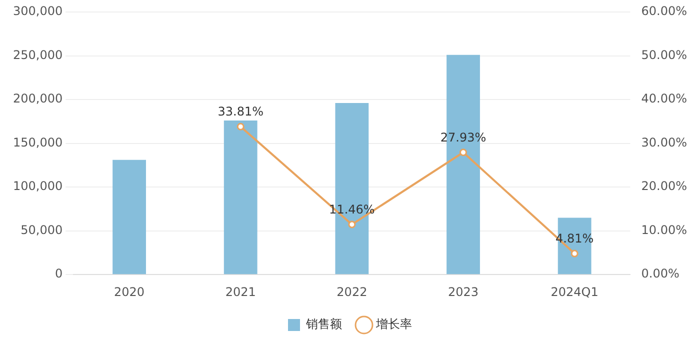 This screenshot has height=345, width=700. I want to click on x-tick-label: 2022, so click(352, 291).